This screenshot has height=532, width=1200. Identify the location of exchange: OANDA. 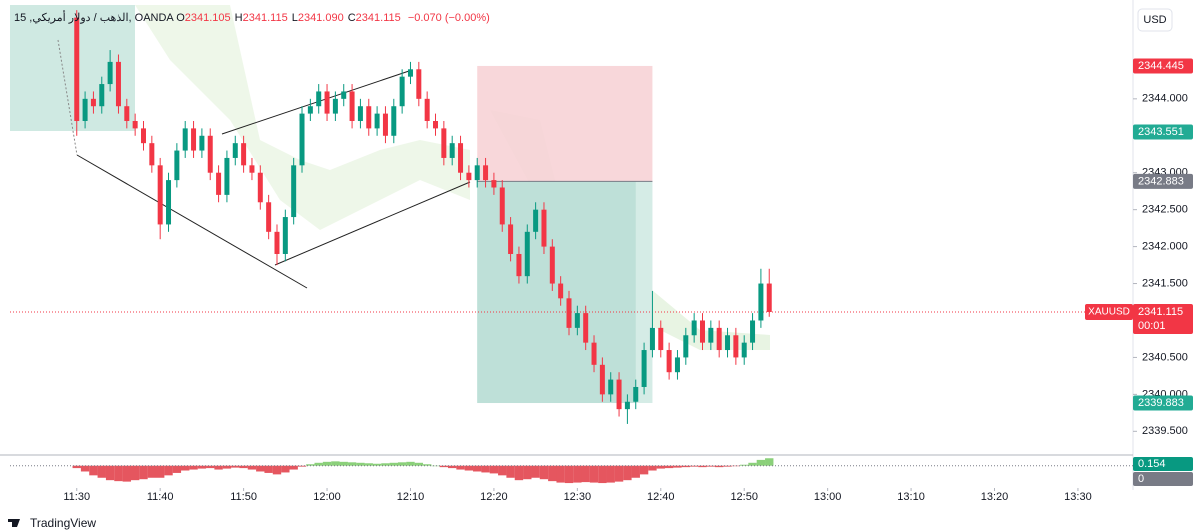
(154, 18).